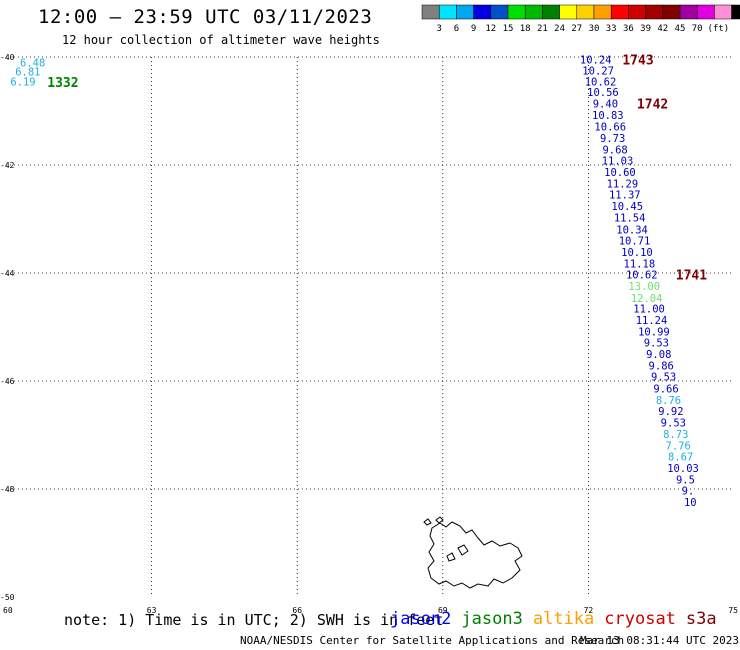 This screenshot has height=650, width=740. Describe the element at coordinates (598, 72) in the screenshot. I see `swh-value: 10.27` at that location.